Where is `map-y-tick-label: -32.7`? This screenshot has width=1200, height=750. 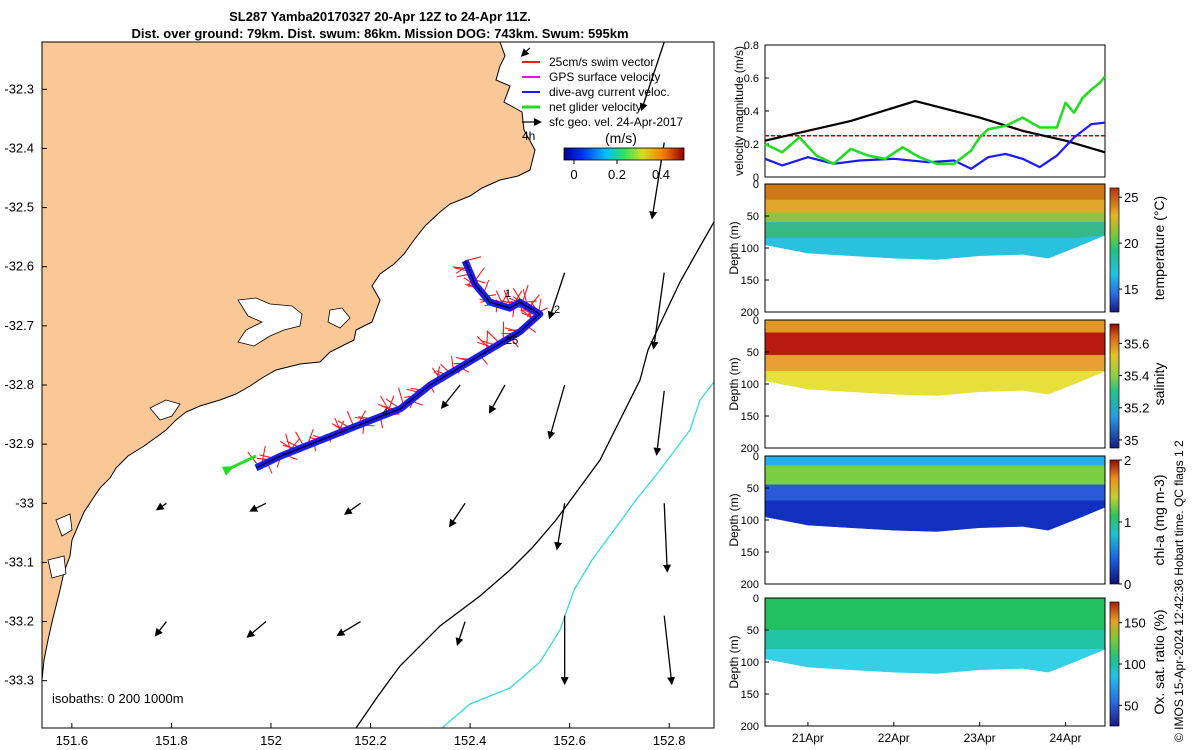
map-y-tick-label: -32.7 is located at coordinates (19, 325).